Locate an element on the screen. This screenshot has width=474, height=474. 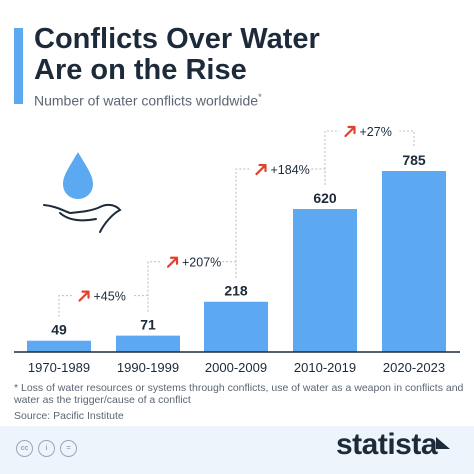
data-label: 620 is located at coordinates (325, 198).